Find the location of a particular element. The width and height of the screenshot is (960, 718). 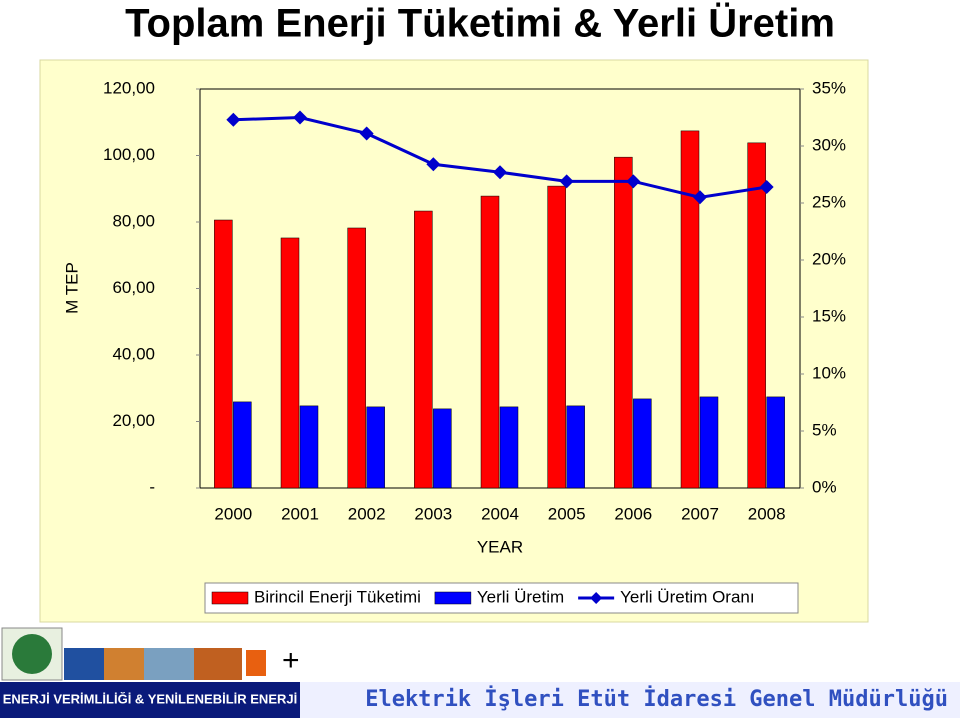

y-tick-label: 40,00 is located at coordinates (133, 353).